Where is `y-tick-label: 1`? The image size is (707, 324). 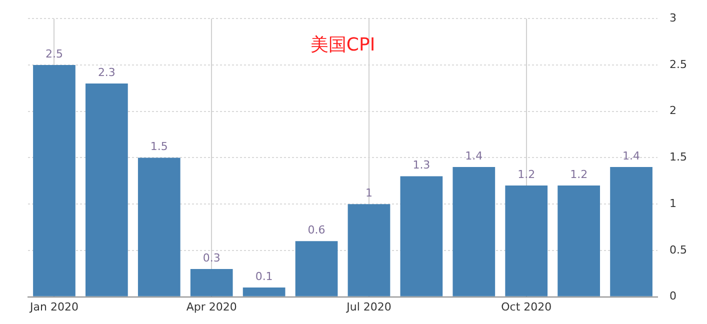 y-tick-label: 1 is located at coordinates (673, 203).